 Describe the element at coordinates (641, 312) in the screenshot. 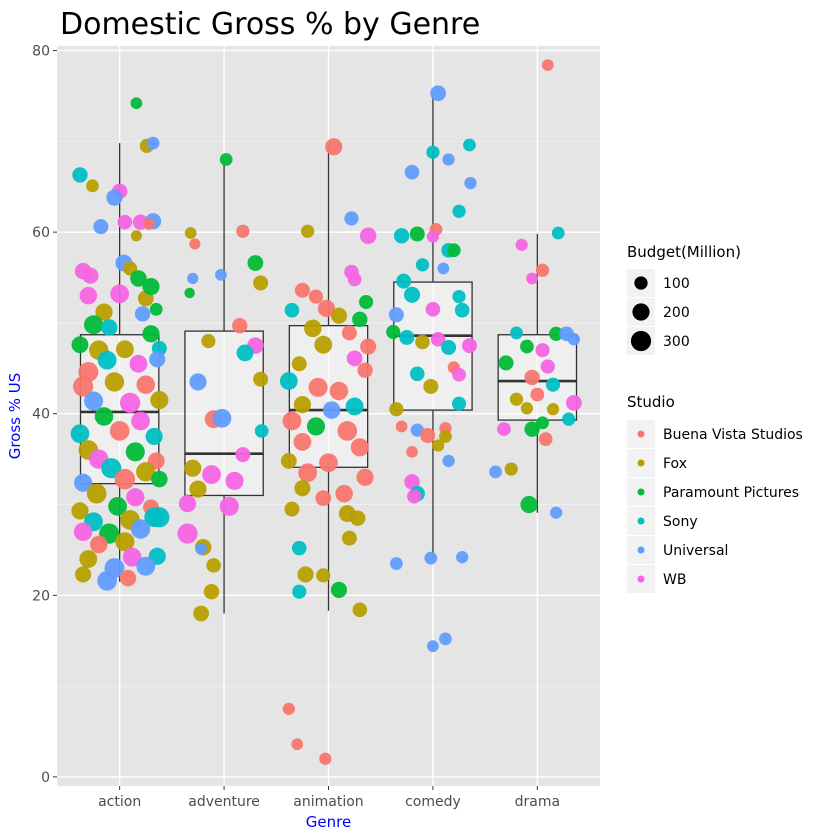

I see `legend-size-circle` at that location.